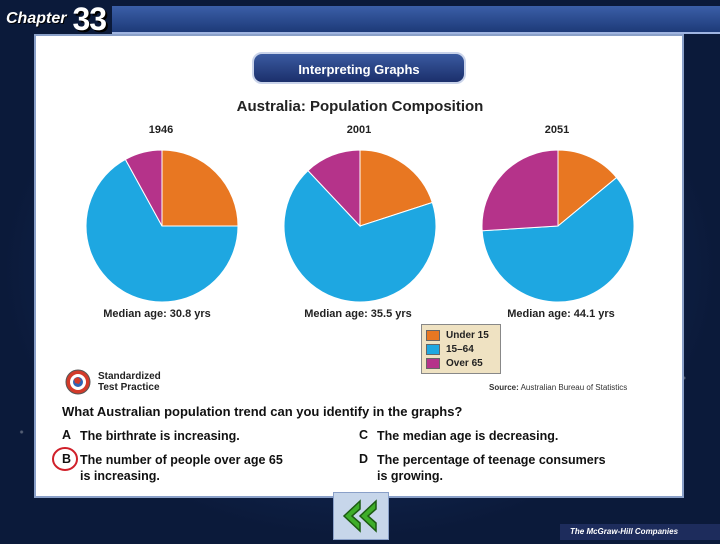 The height and width of the screenshot is (544, 720). I want to click on answer-option-a: A The birthrate is increasing., so click(151, 436).